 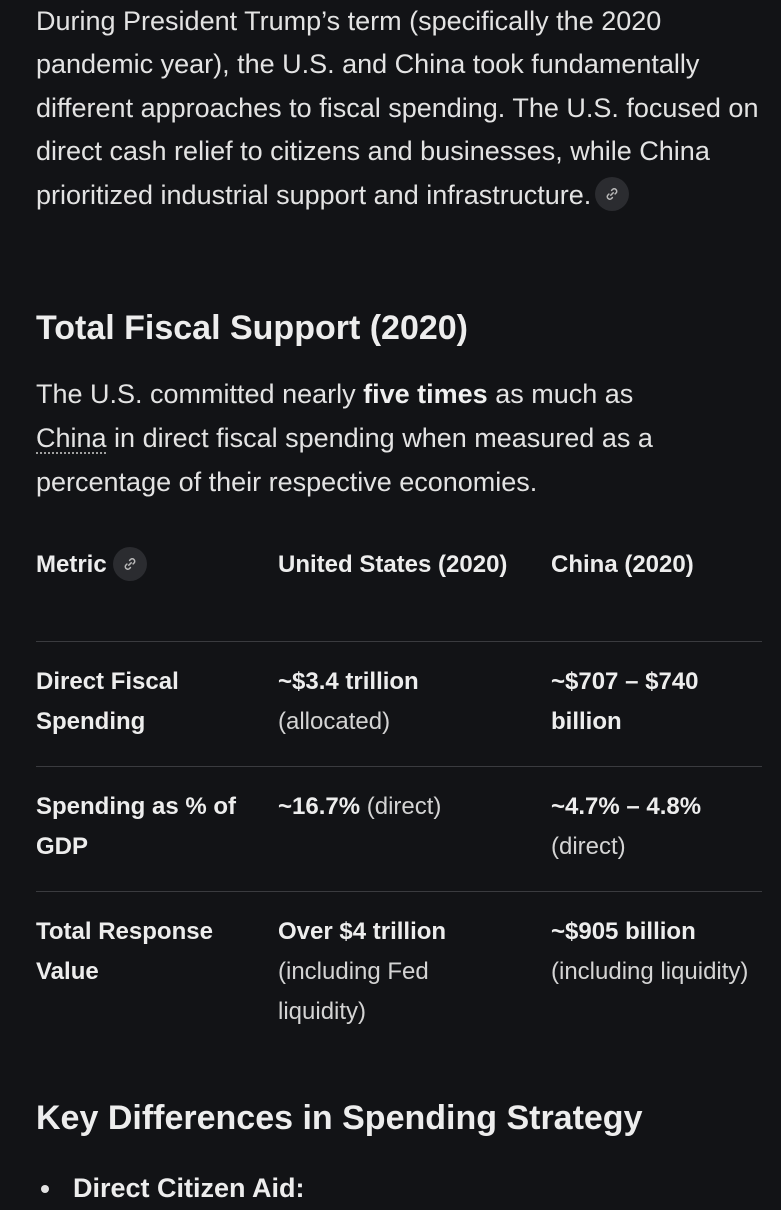 What do you see at coordinates (45, 1189) in the screenshot?
I see `bullet-icon` at bounding box center [45, 1189].